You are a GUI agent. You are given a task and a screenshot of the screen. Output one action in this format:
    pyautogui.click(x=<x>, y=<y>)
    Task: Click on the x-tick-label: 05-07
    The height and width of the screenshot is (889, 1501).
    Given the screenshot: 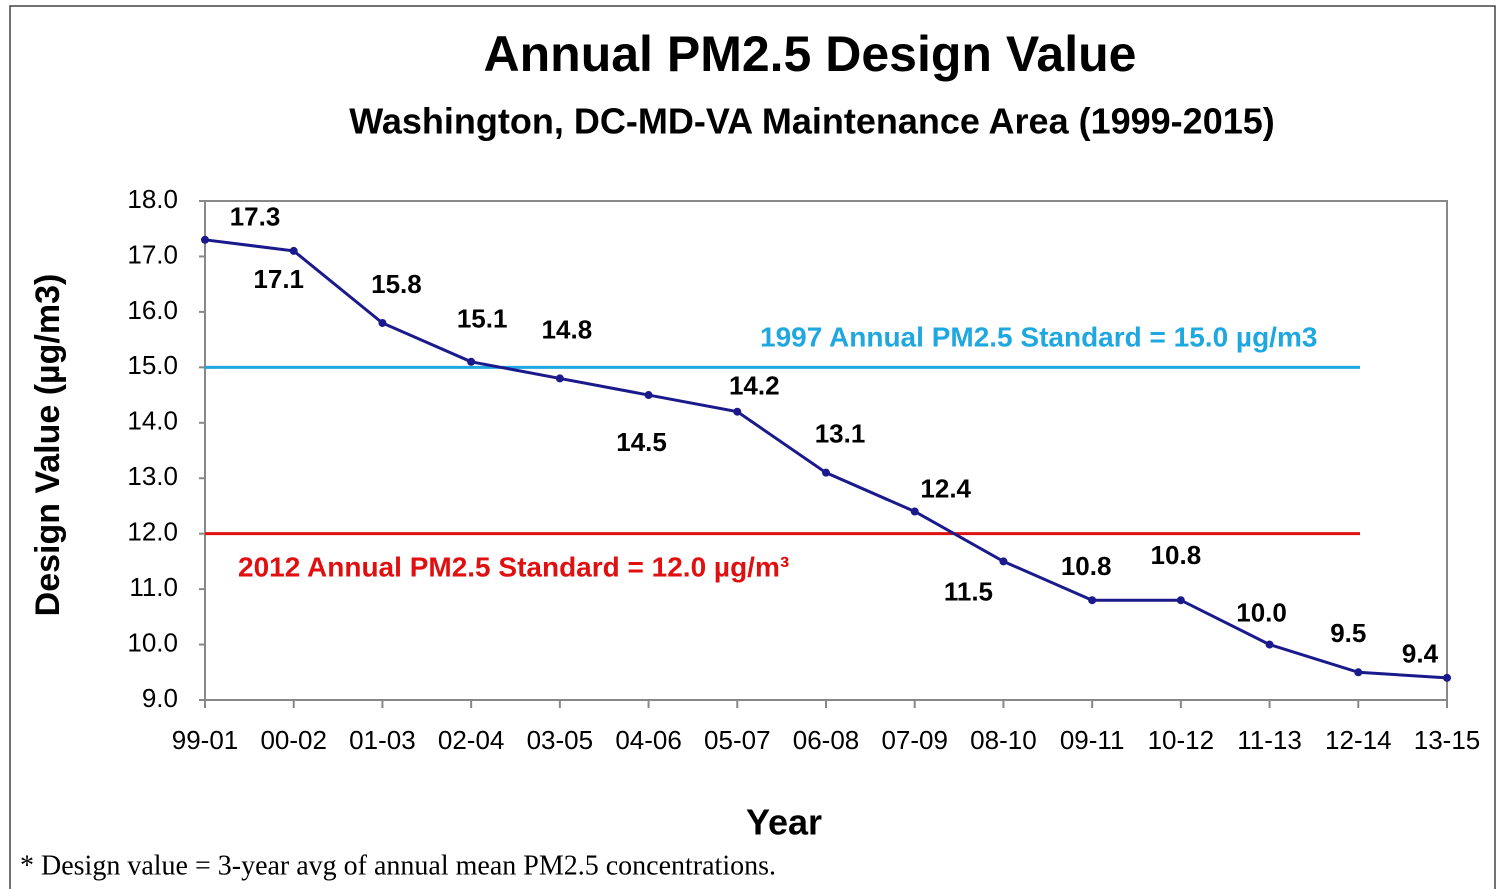 What is the action you would take?
    pyautogui.click(x=737, y=740)
    